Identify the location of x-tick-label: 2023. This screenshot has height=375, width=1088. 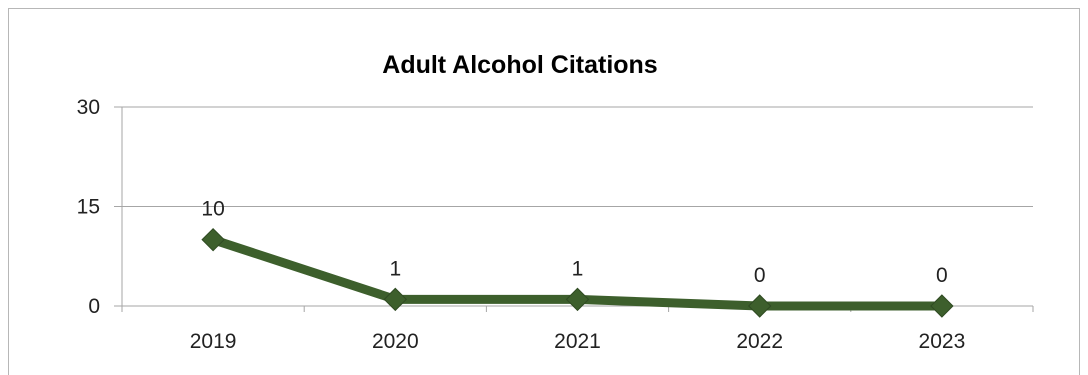
(942, 341).